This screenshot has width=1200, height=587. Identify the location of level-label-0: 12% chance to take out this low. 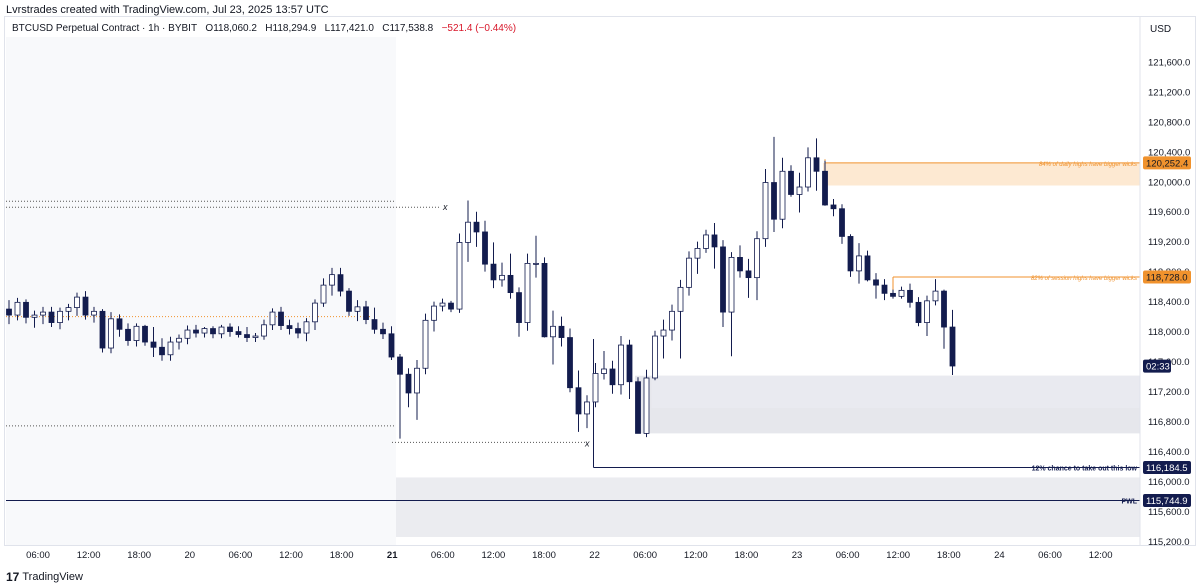
(1085, 469).